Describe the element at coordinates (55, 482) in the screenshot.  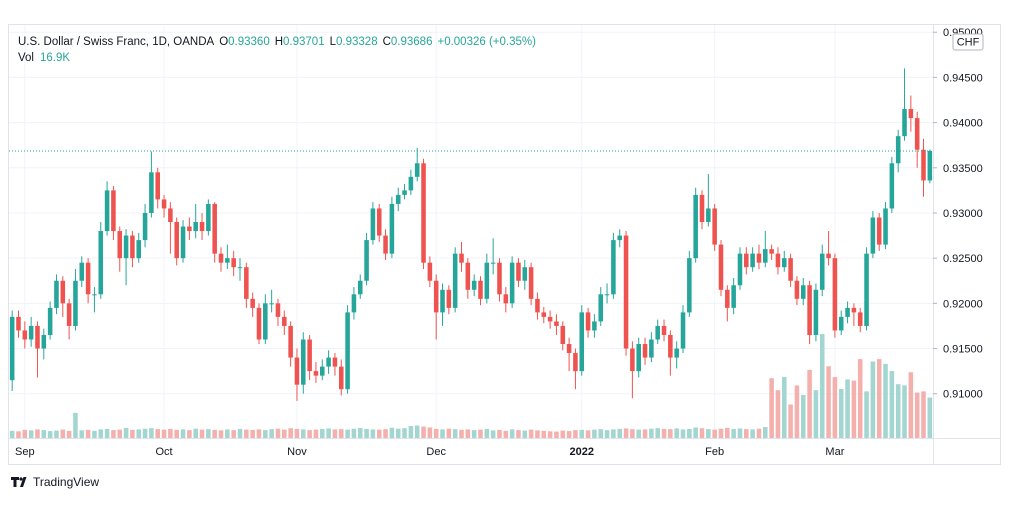
I see `brand-logo: TradingView` at that location.